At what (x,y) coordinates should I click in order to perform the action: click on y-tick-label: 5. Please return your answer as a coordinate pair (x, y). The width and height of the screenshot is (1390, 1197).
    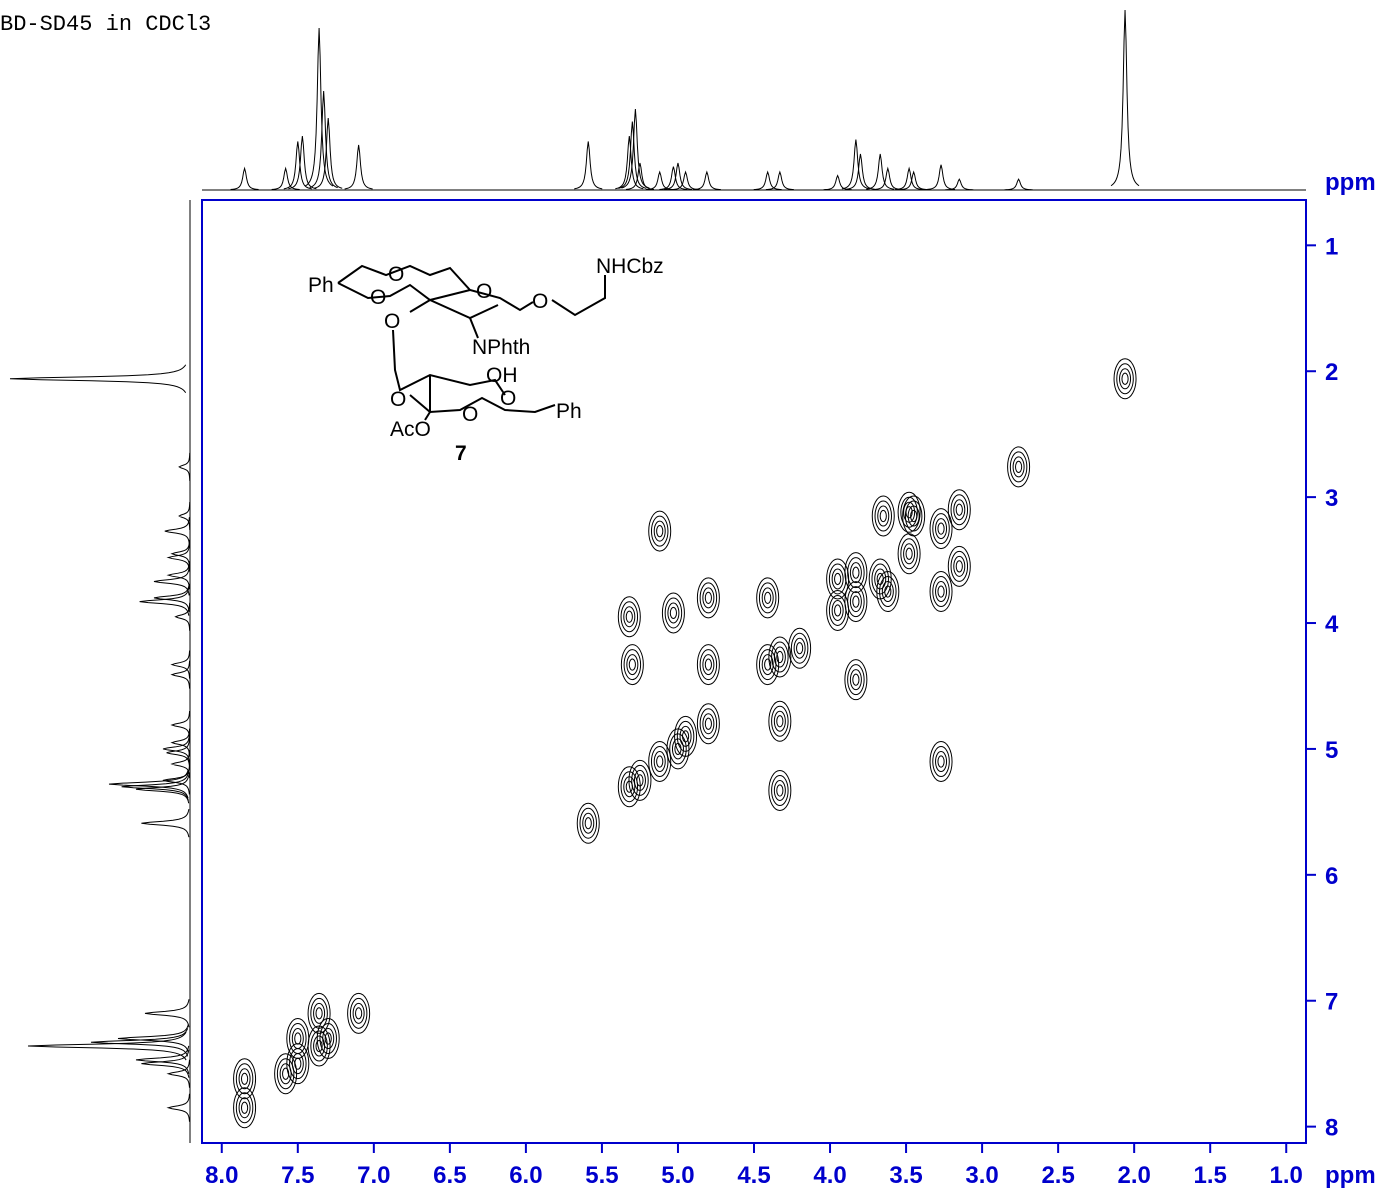
    Looking at the image, I should click on (1331, 750).